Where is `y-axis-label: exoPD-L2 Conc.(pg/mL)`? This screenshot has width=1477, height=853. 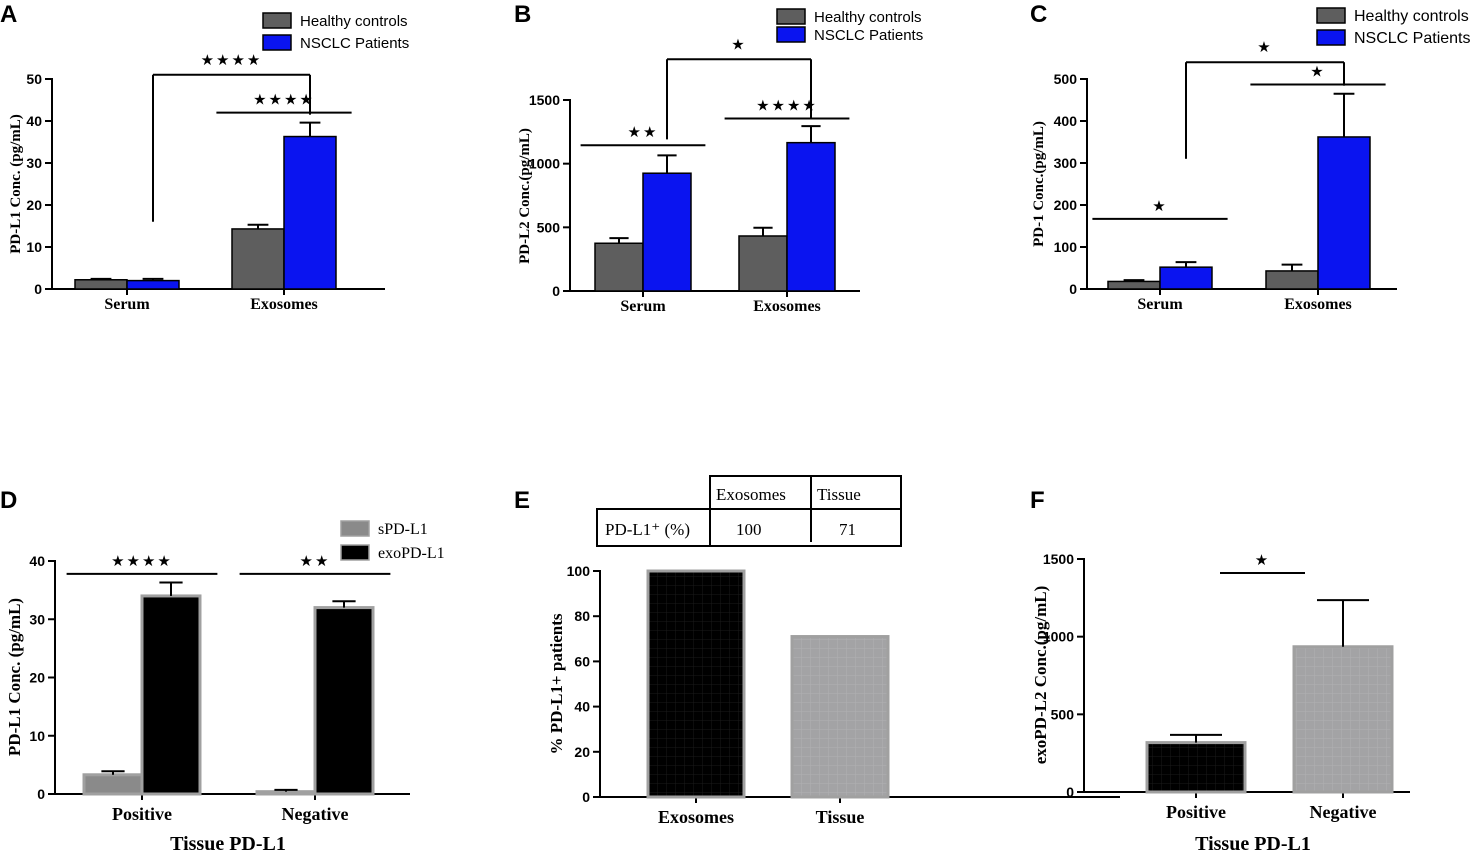 y-axis-label: exoPD-L2 Conc.(pg/mL) is located at coordinates (1040, 675).